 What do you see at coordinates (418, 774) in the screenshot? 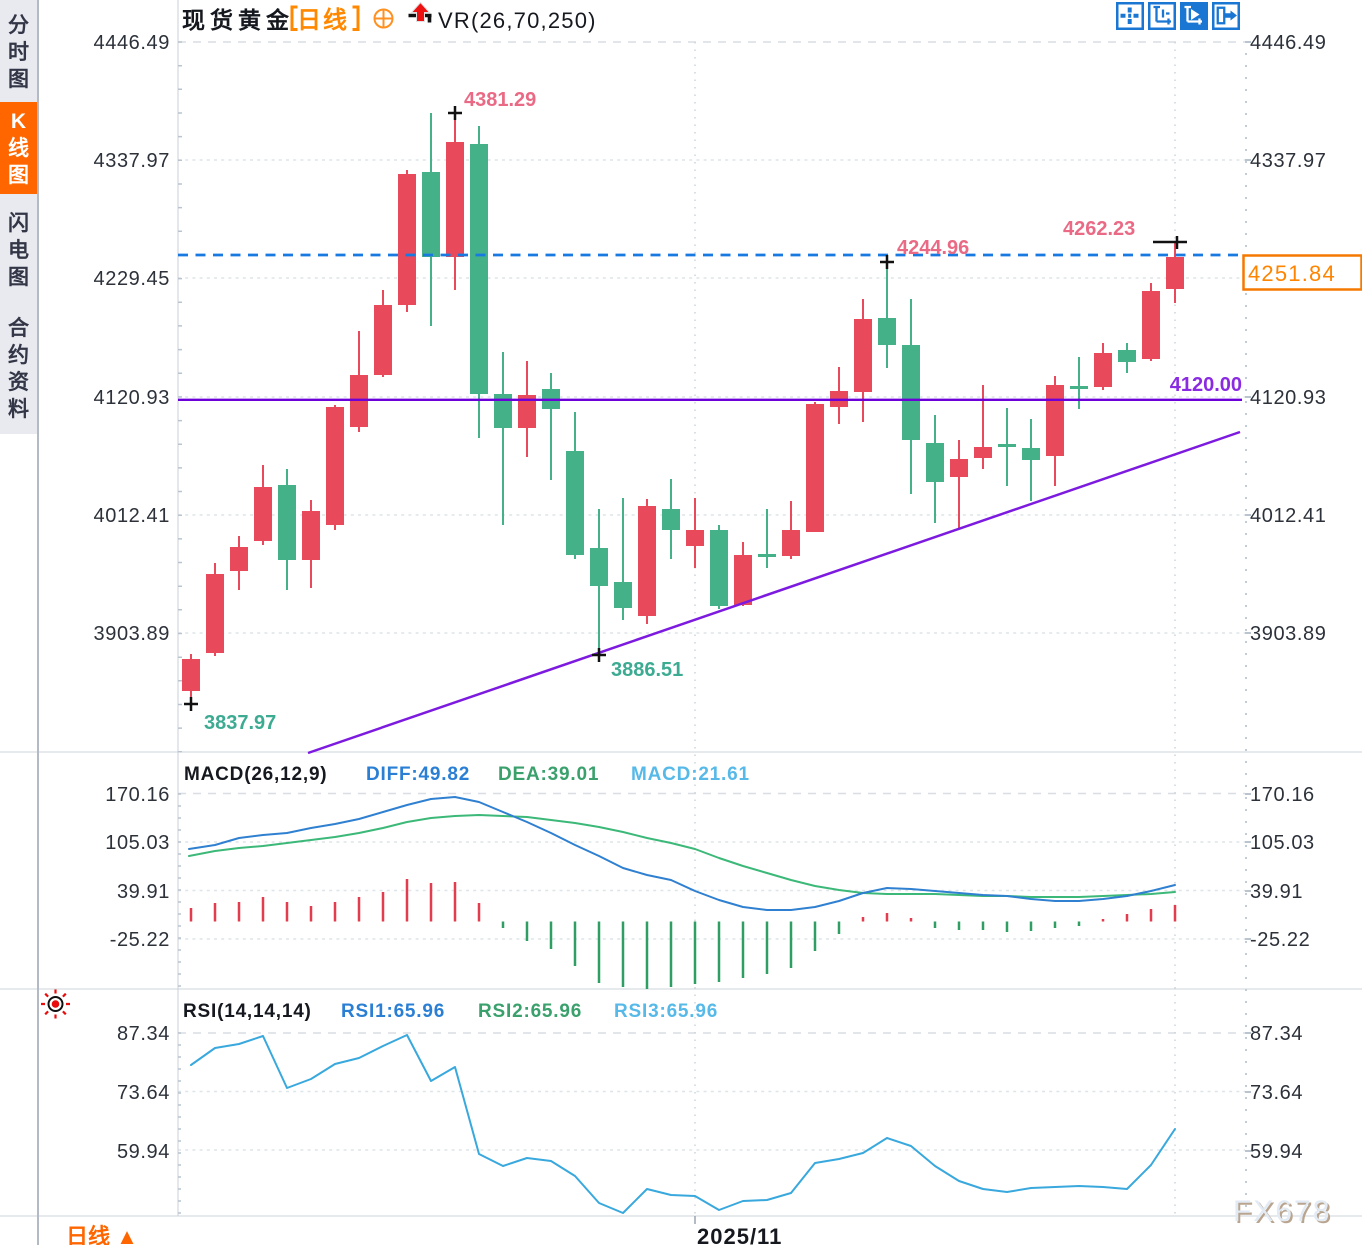
I see `svg-text: DIFF:49.82` at bounding box center [418, 774].